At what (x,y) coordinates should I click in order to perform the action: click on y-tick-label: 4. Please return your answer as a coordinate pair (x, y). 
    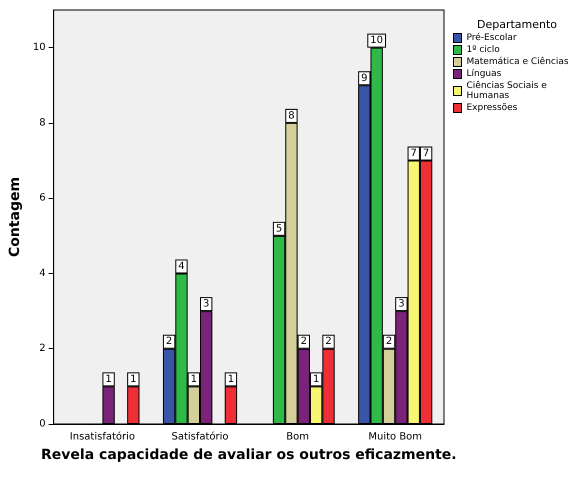
    Looking at the image, I should click on (42, 273).